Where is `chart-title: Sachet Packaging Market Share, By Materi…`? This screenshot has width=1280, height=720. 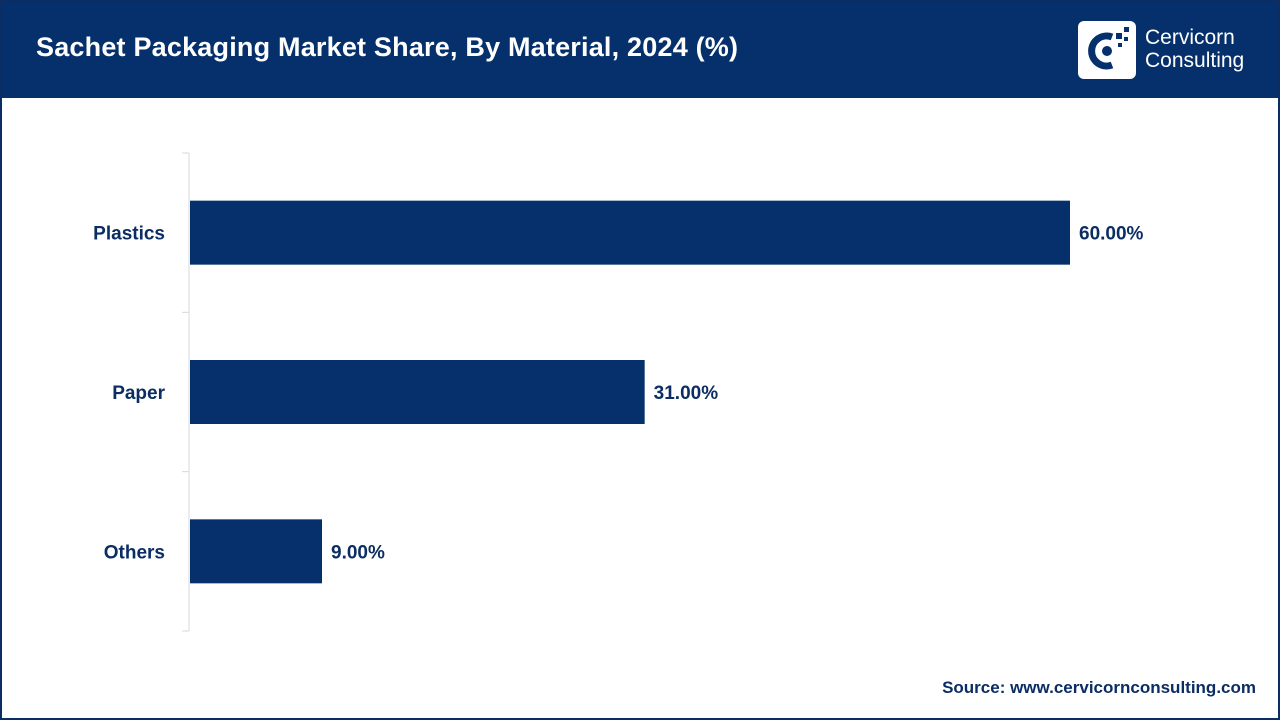 chart-title: Sachet Packaging Market Share, By Materi… is located at coordinates (387, 47).